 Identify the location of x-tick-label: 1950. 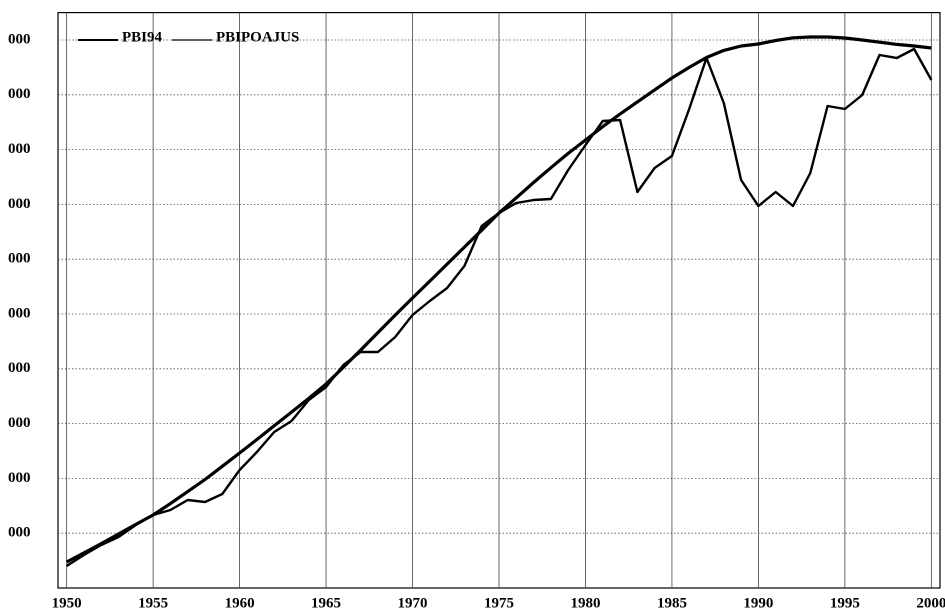
(67, 603).